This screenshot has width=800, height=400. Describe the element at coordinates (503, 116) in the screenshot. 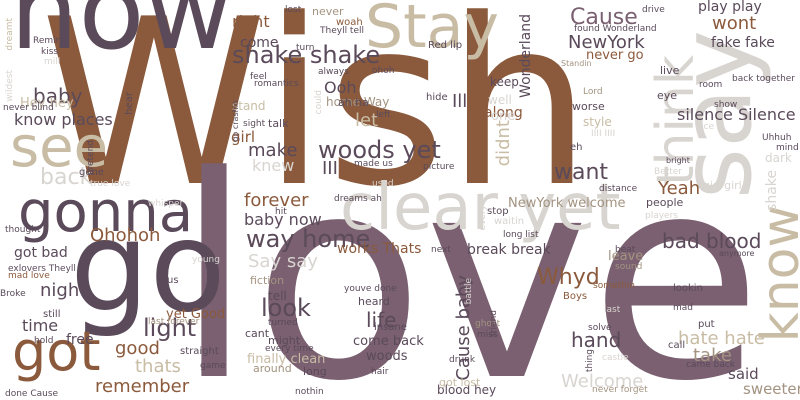

I see `word-one-98: one` at that location.